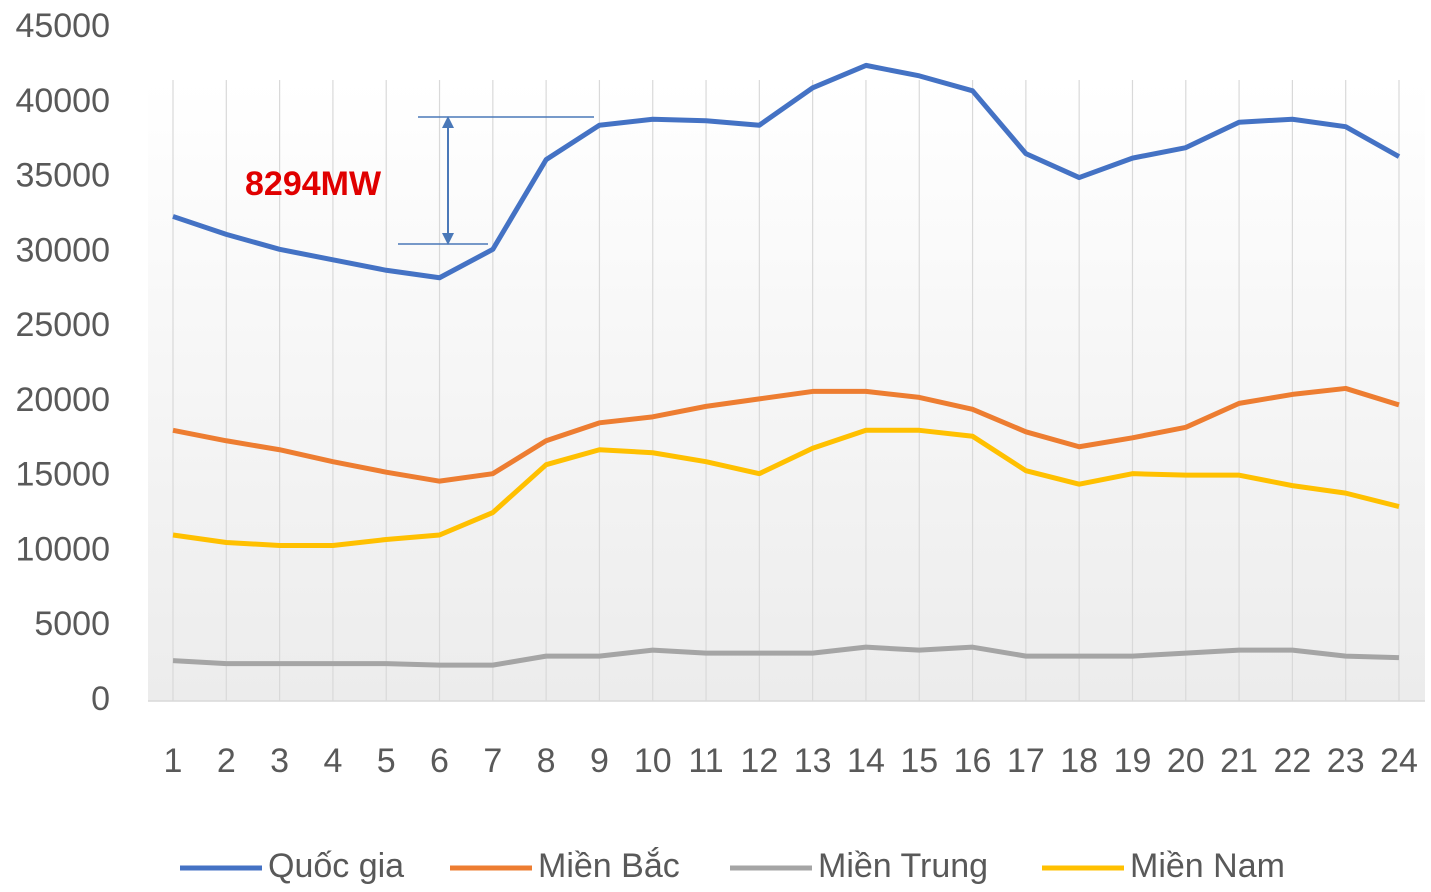 The image size is (1431, 892). What do you see at coordinates (973, 761) in the screenshot?
I see `x-tick-label: 16` at bounding box center [973, 761].